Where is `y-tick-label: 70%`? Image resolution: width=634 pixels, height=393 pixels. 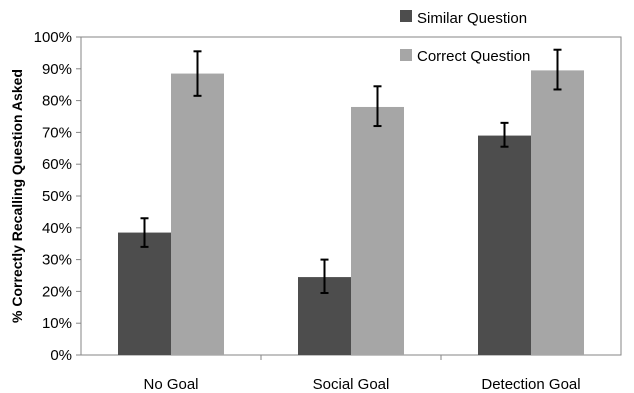 y-tick-label: 70% is located at coordinates (57, 132).